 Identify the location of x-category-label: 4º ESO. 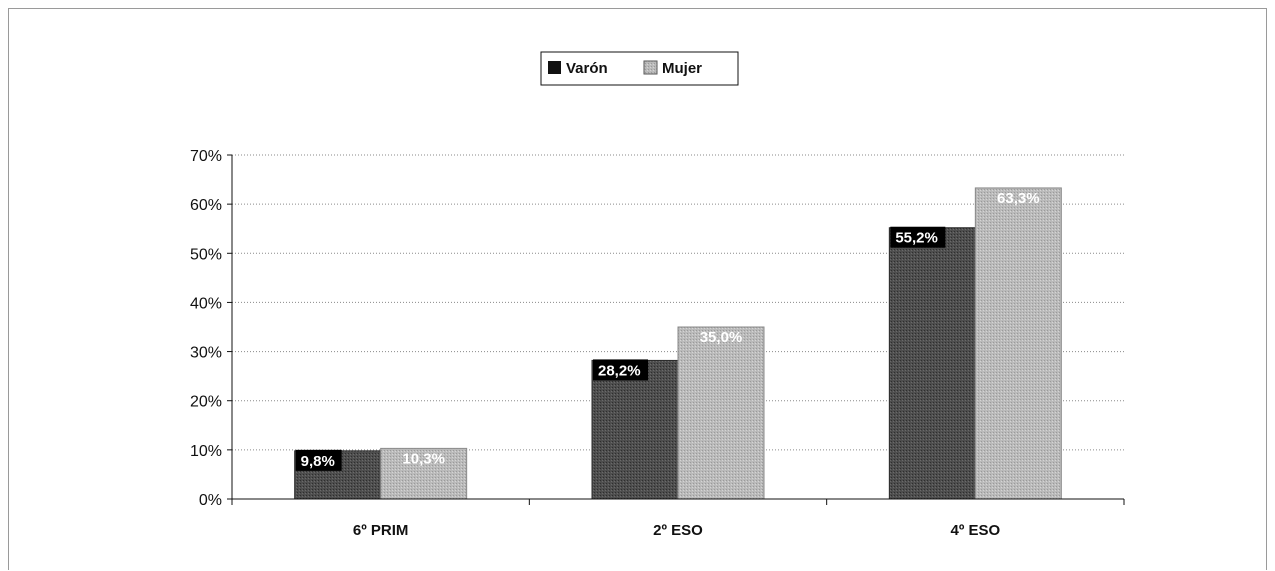
(975, 530).